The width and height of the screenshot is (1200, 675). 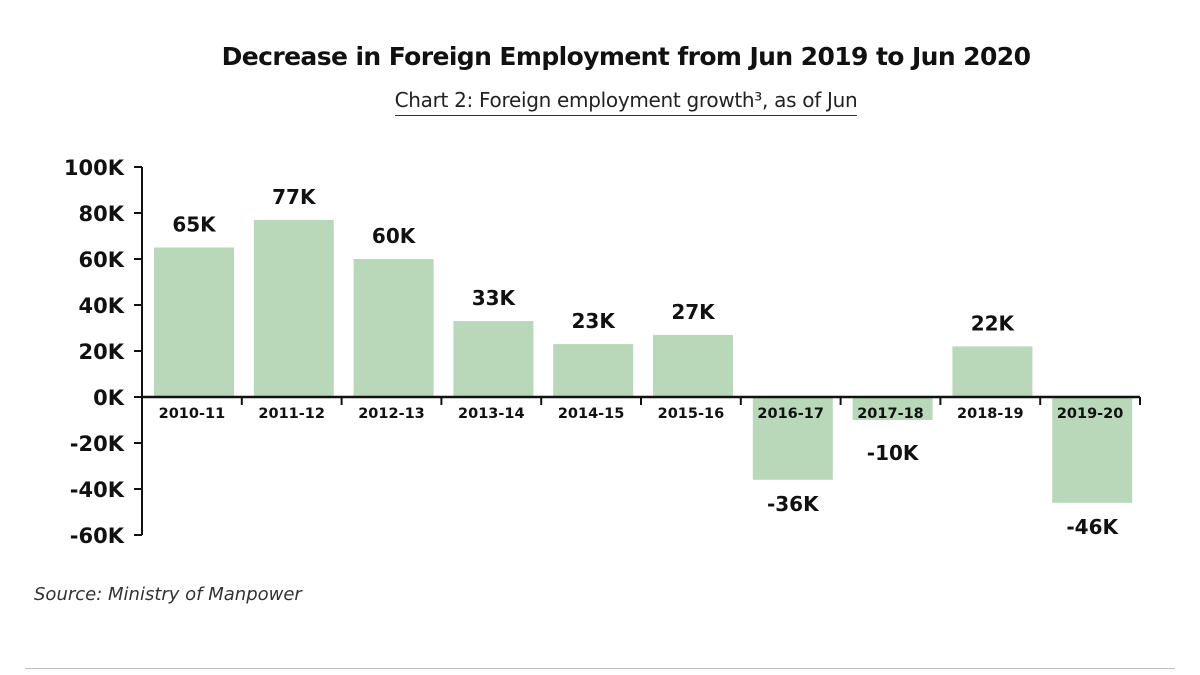 I want to click on footer-divider, so click(x=600, y=668).